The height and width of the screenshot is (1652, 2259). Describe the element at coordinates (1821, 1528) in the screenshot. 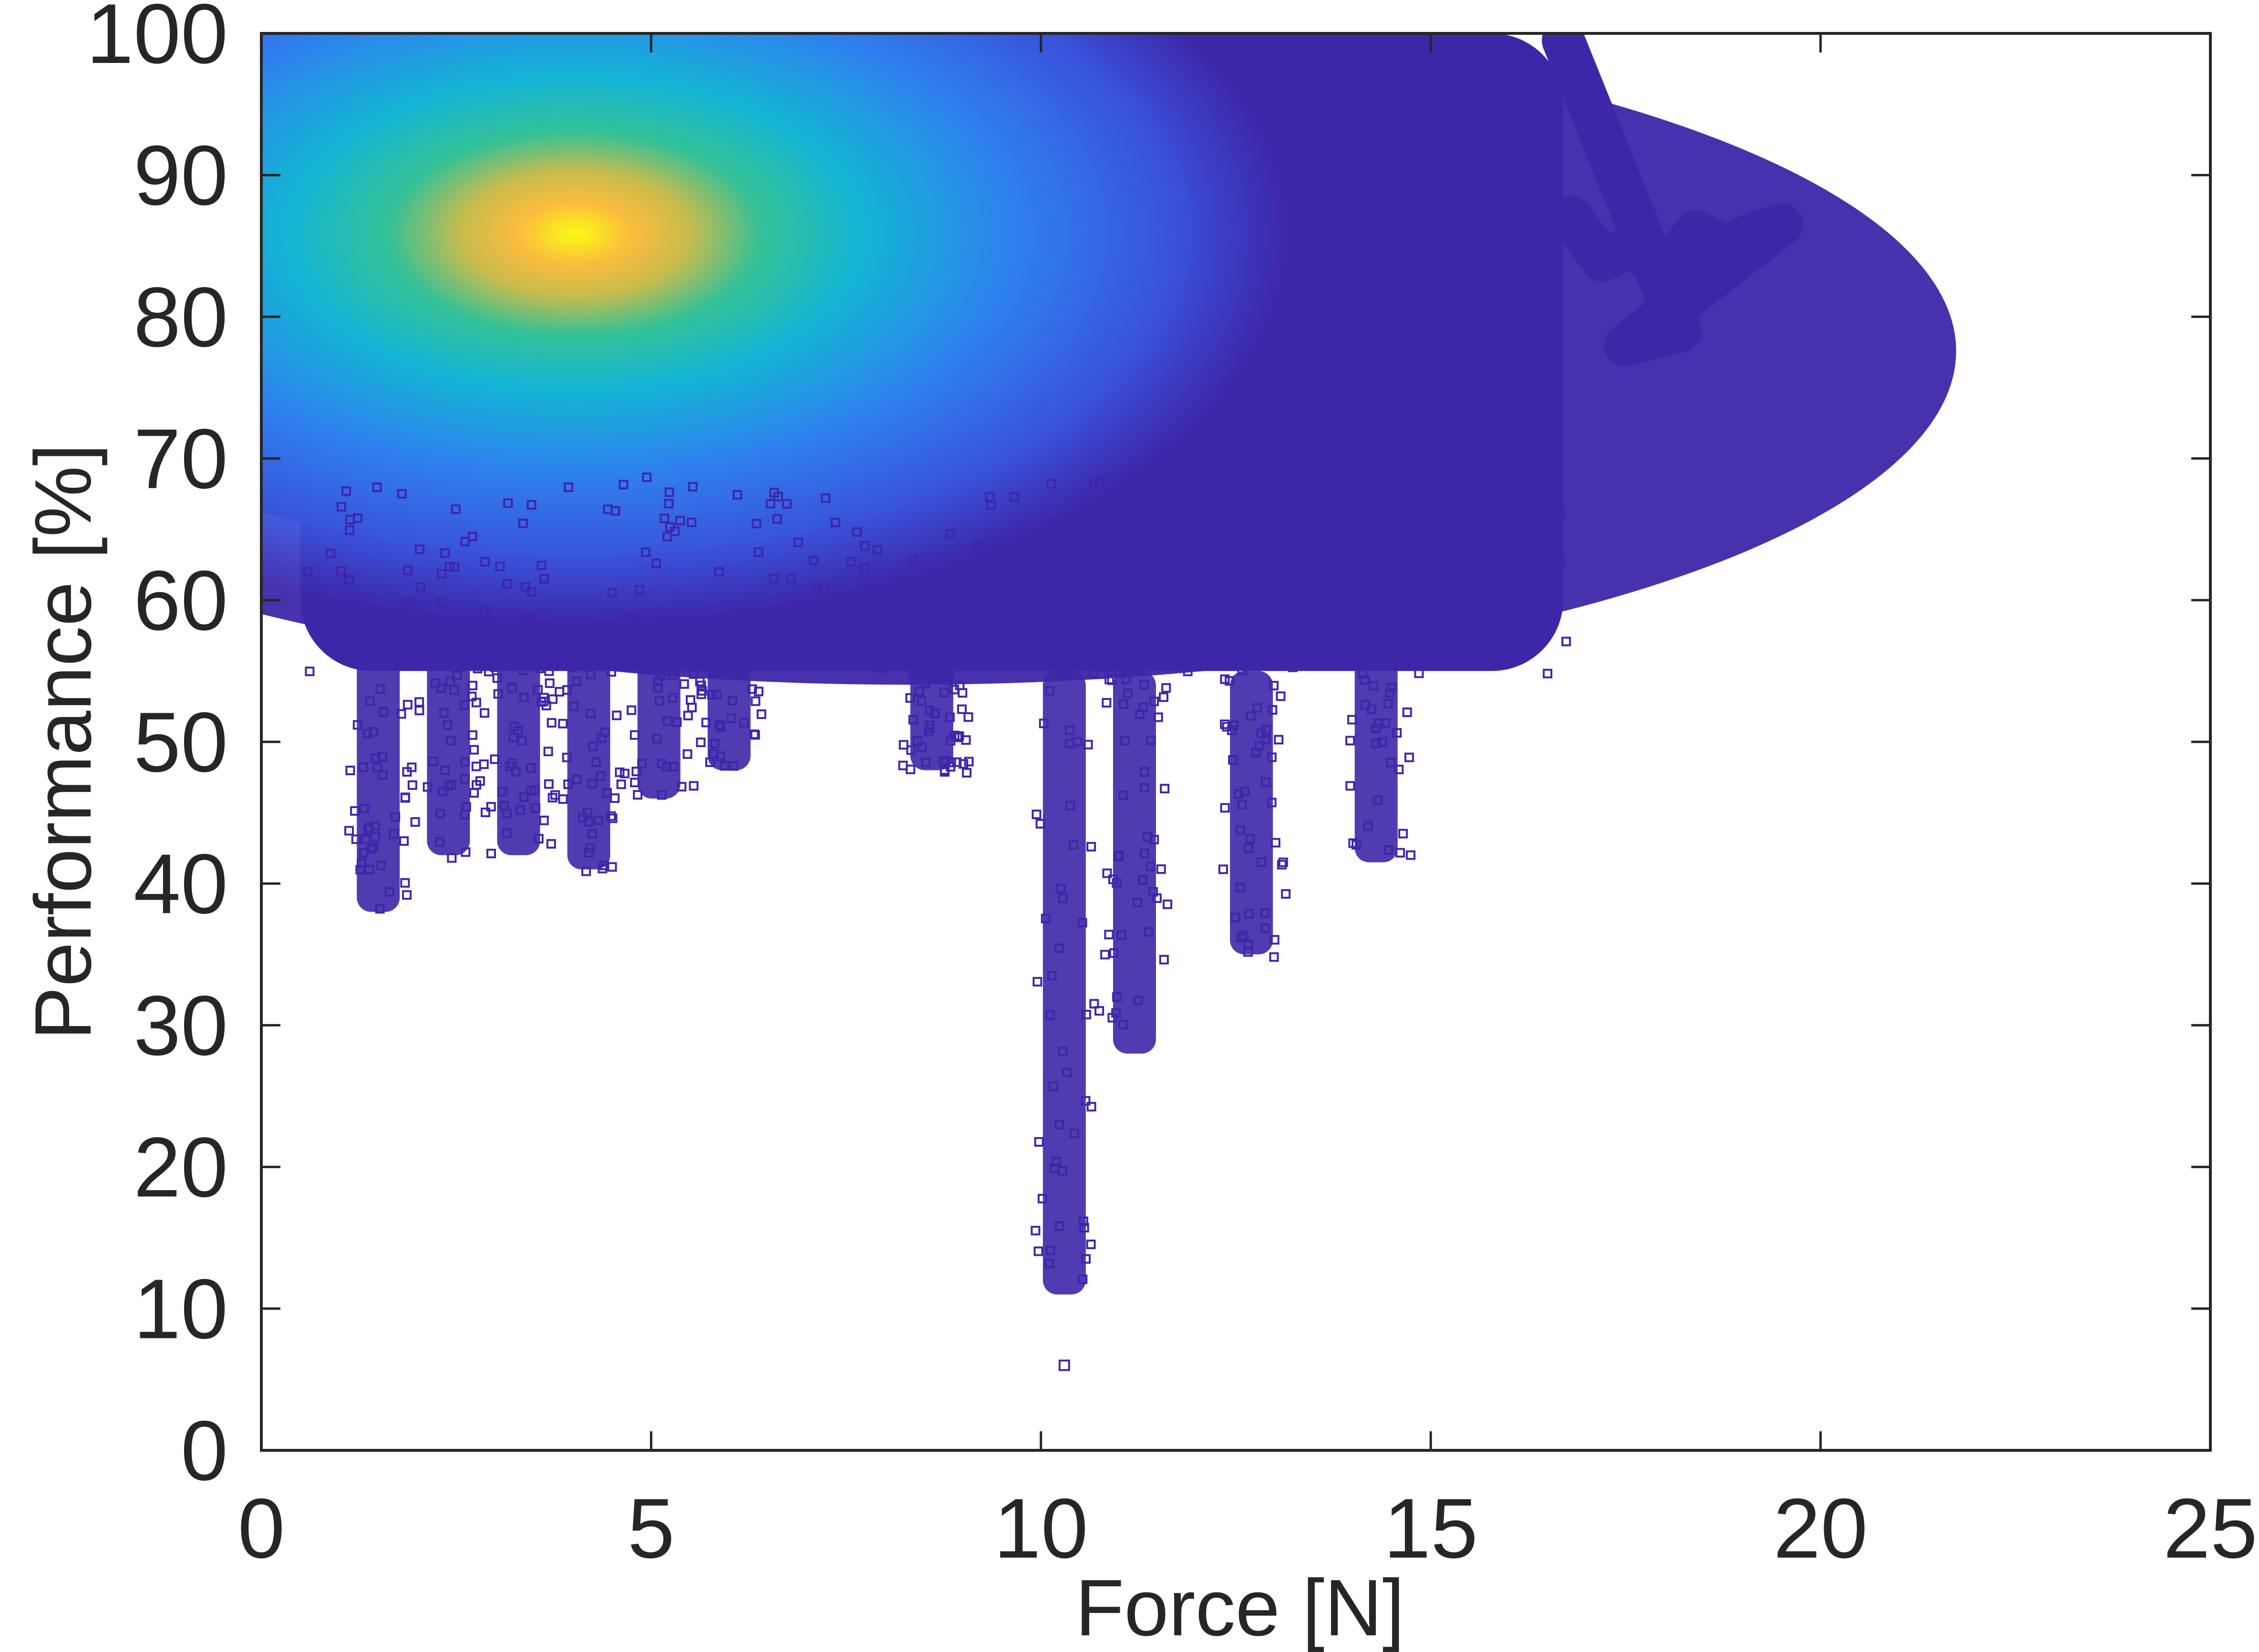

I see `x-tick-label: 20` at that location.